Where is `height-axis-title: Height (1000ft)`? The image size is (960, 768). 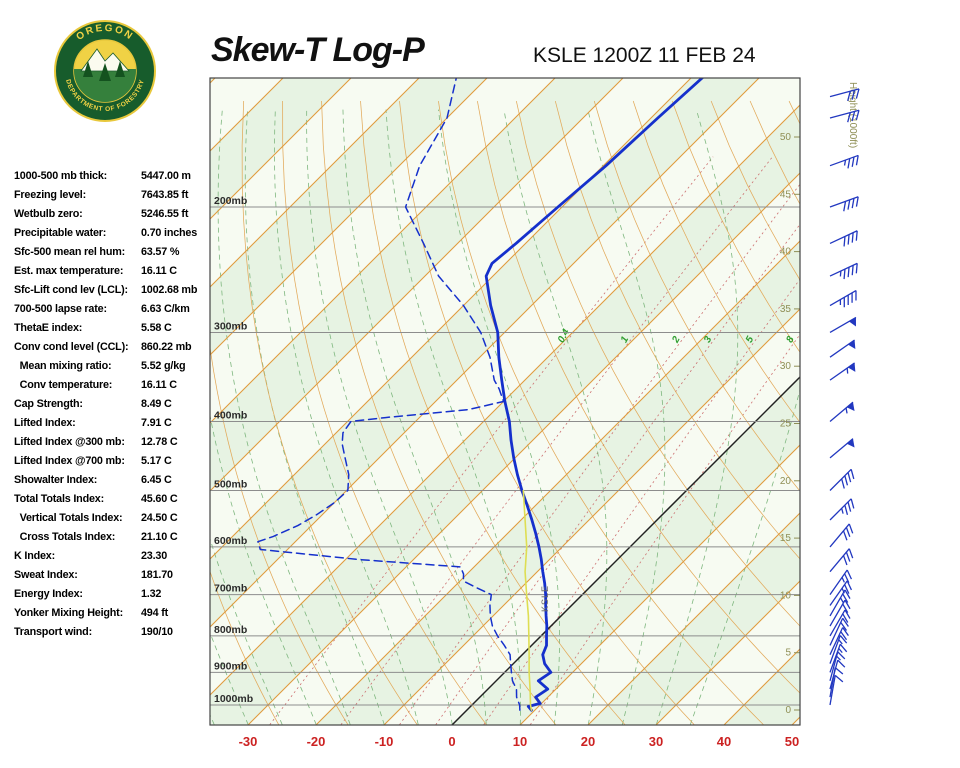
height-axis-title: Height (1000ft) is located at coordinates (852, 115).